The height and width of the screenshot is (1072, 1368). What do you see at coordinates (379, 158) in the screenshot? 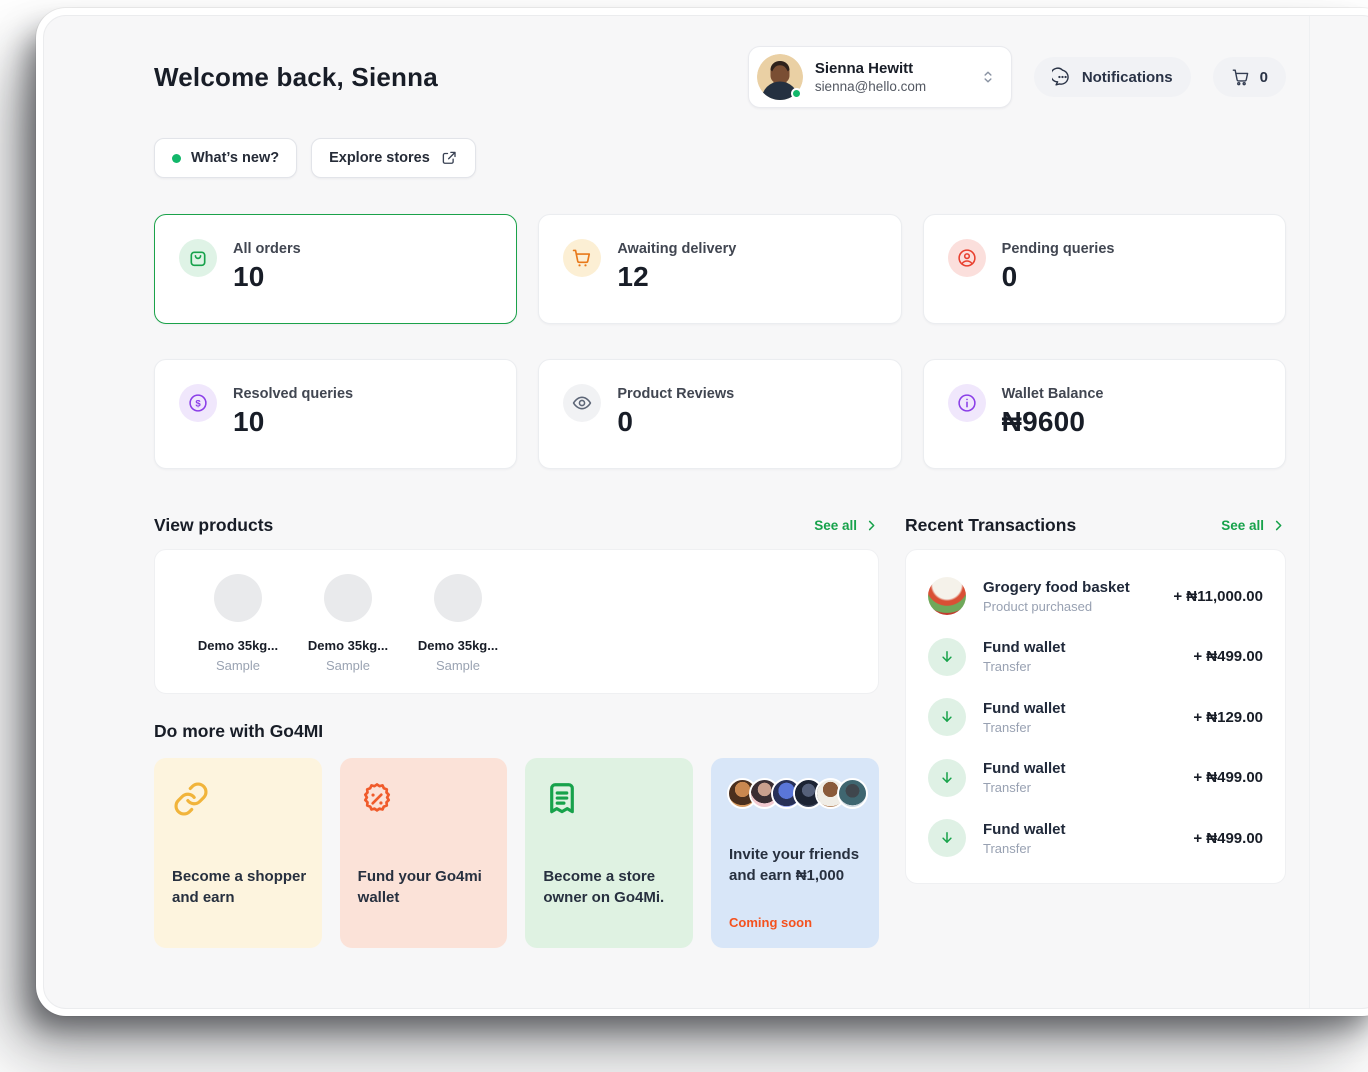
I see `explore-stores-label: Explore stores` at bounding box center [379, 158].